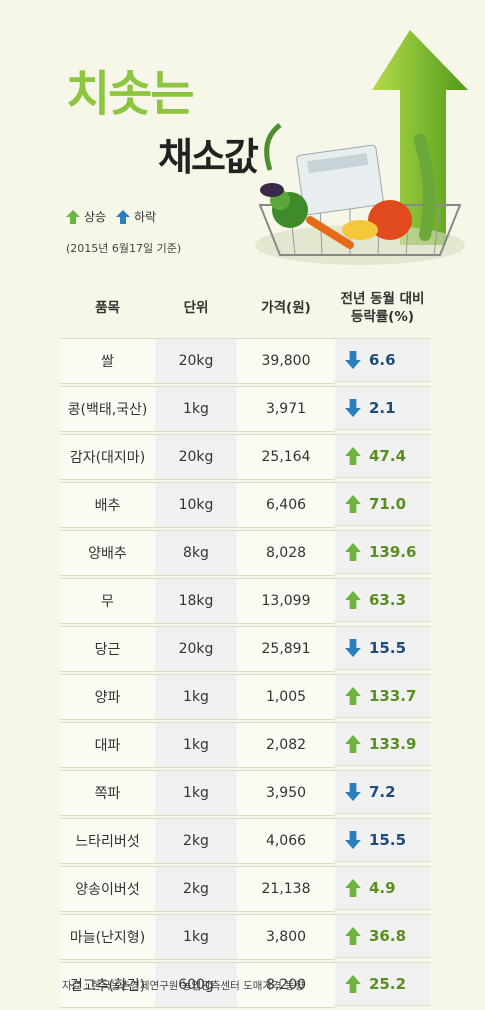  I want to click on cell-item: 양배추, so click(107, 553).